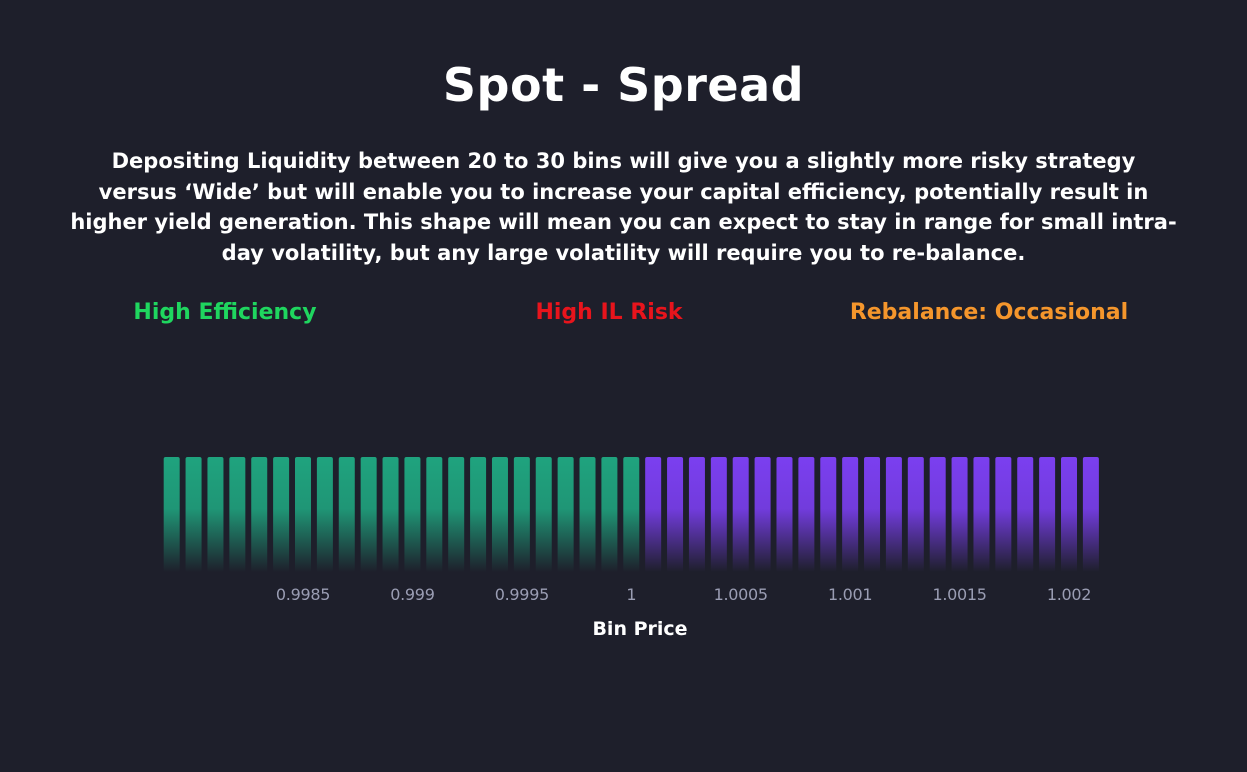 This screenshot has height=772, width=1247. Describe the element at coordinates (989, 312) in the screenshot. I see `rebalance-indicator: Rebalance: Occasional` at that location.